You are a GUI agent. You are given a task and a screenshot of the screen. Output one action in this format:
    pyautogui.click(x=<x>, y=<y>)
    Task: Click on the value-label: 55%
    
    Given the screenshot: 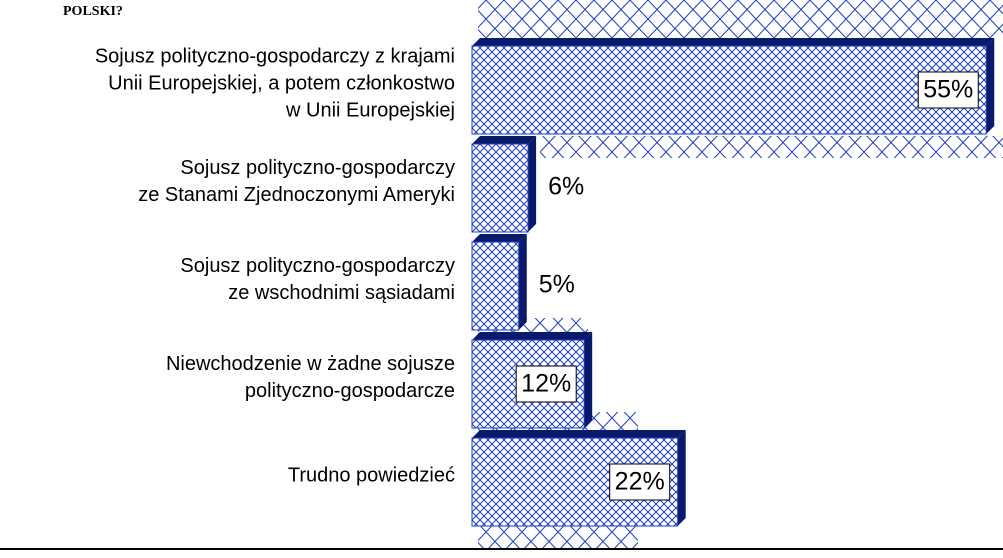 What is the action you would take?
    pyautogui.click(x=948, y=90)
    